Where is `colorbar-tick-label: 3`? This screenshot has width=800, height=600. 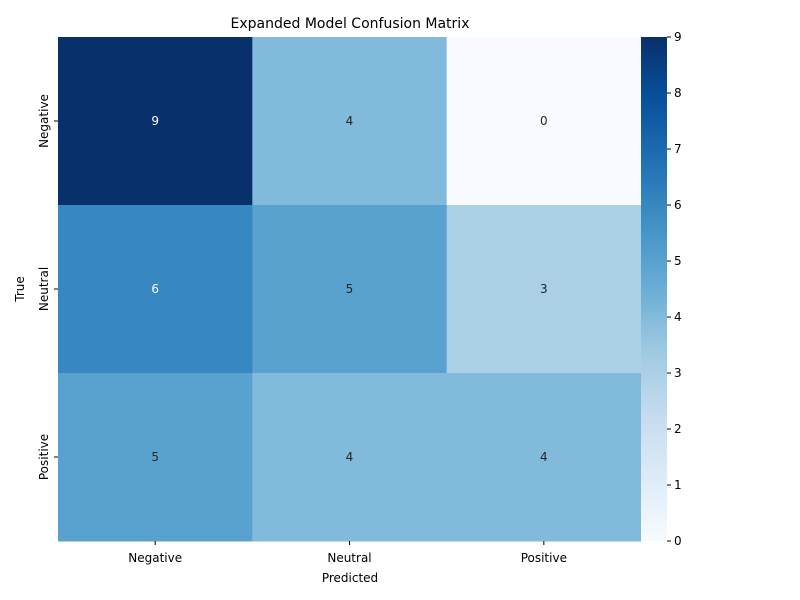
colorbar-tick-label: 3 is located at coordinates (678, 373).